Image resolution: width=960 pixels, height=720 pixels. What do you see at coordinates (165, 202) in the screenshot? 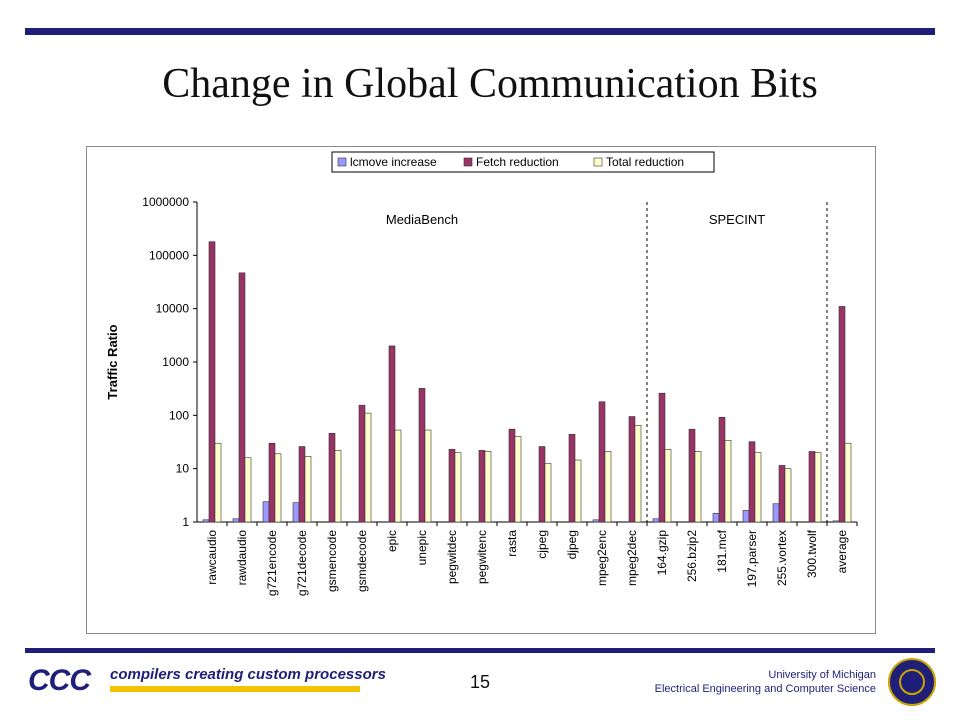
I see `y-tick-label: 1000000` at bounding box center [165, 202].